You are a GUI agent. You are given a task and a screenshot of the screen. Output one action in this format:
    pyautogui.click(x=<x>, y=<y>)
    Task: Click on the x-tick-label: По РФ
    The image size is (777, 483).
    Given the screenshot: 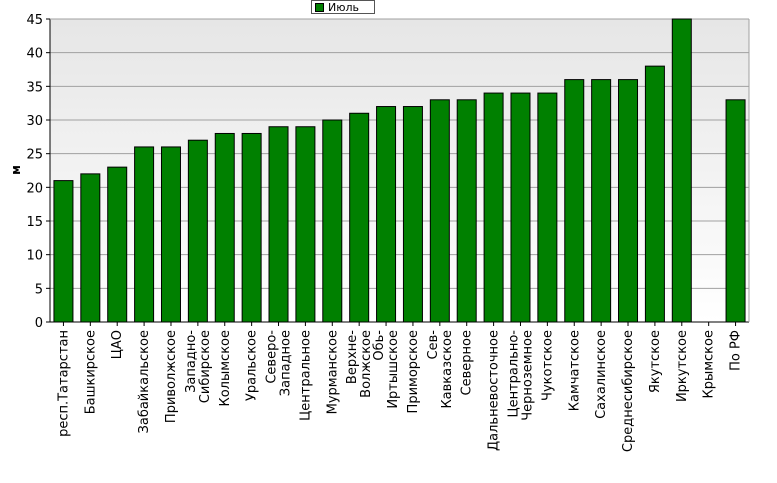 What is the action you would take?
    pyautogui.click(x=736, y=350)
    